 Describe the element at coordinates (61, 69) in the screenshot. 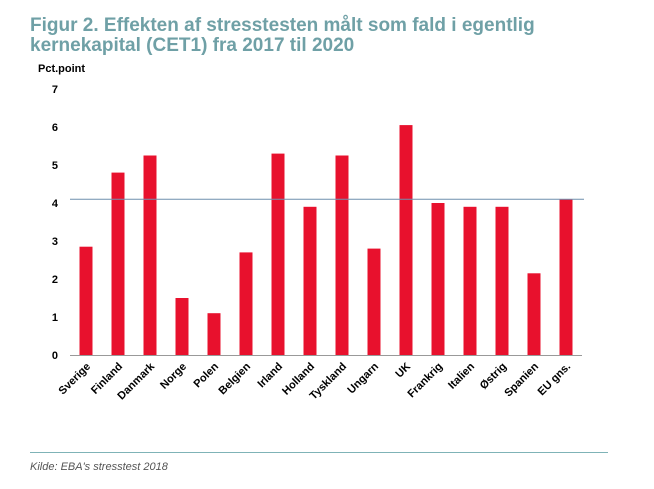

I see `y-axis-label: Pct.point` at that location.